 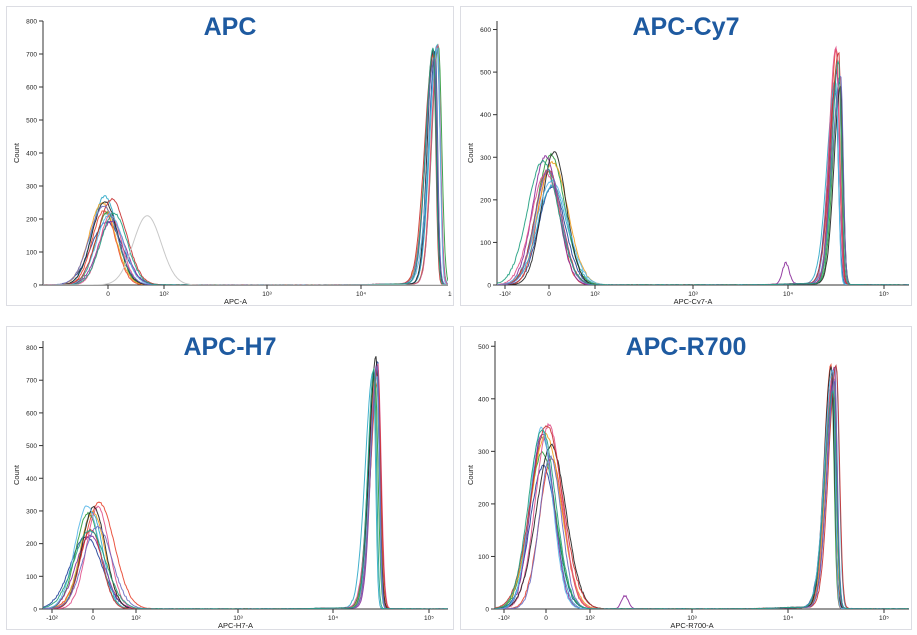 What do you see at coordinates (235, 300) in the screenshot?
I see `x-axis-label: APC-A` at bounding box center [235, 300].